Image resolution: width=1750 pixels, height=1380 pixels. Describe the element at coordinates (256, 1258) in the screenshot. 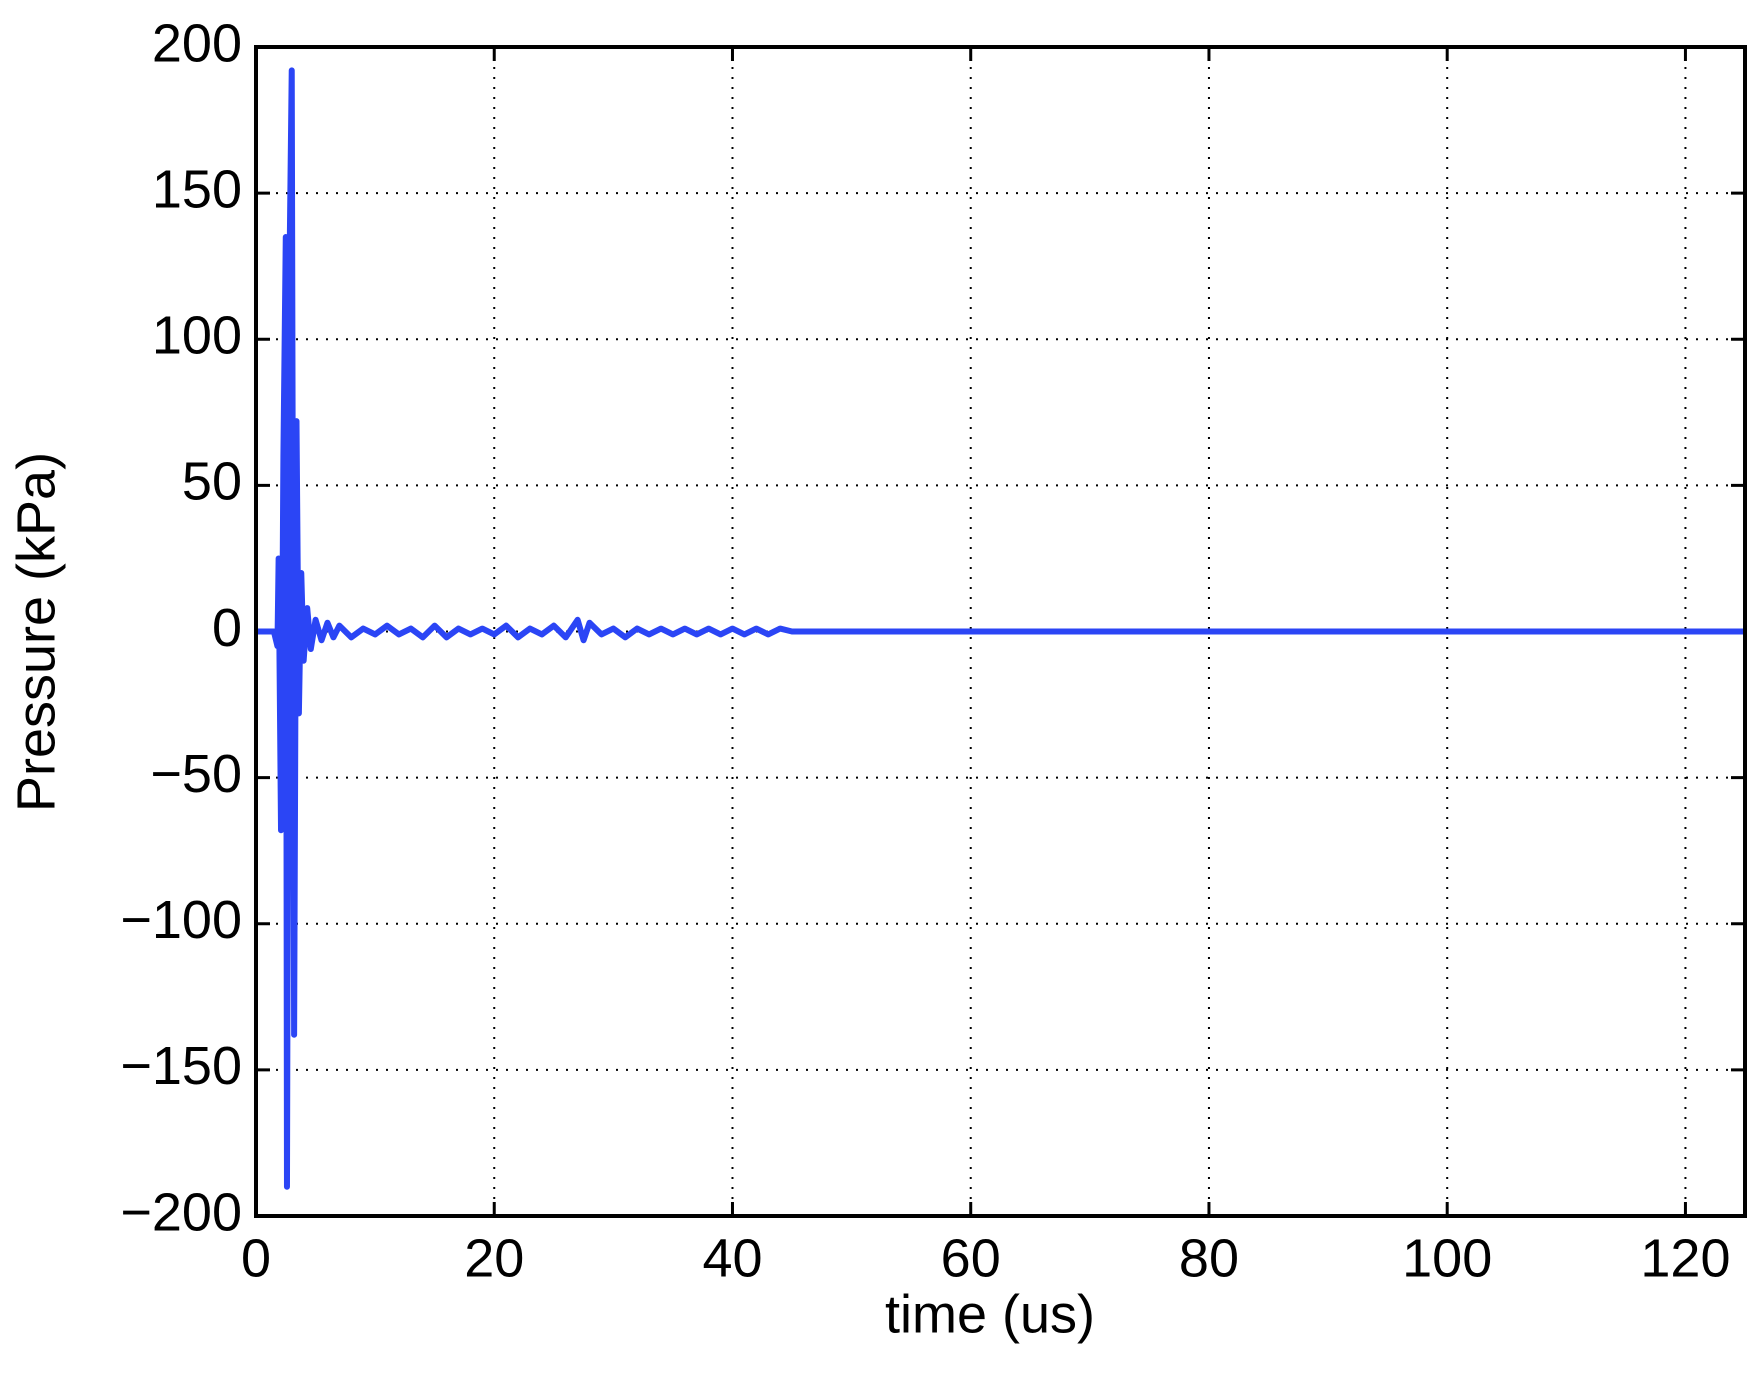

I see `x-tick-label: 0` at that location.